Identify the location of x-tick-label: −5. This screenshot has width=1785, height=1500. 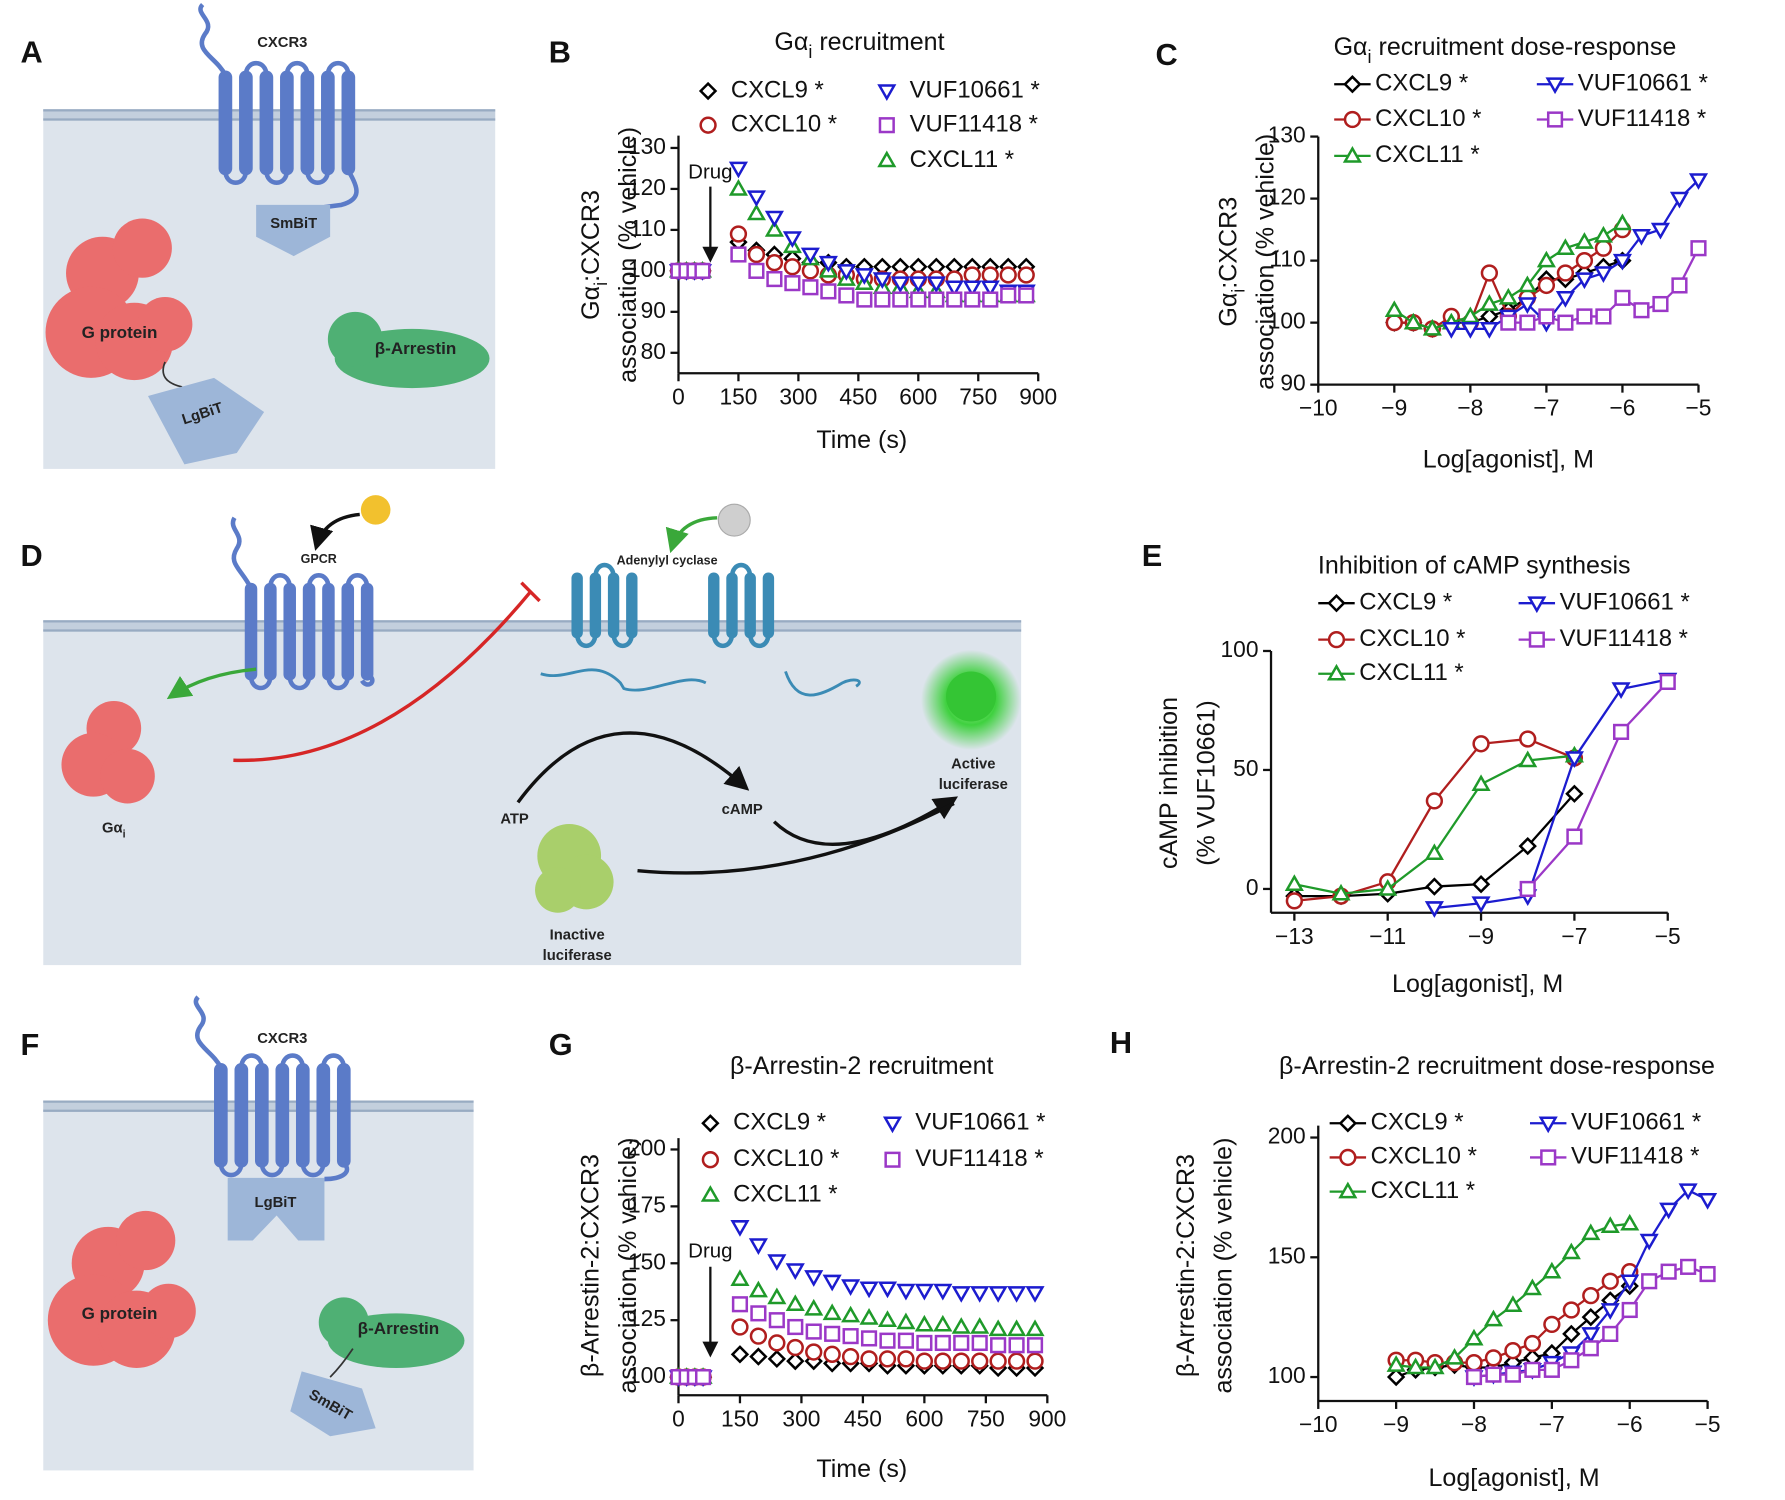
(1708, 1424).